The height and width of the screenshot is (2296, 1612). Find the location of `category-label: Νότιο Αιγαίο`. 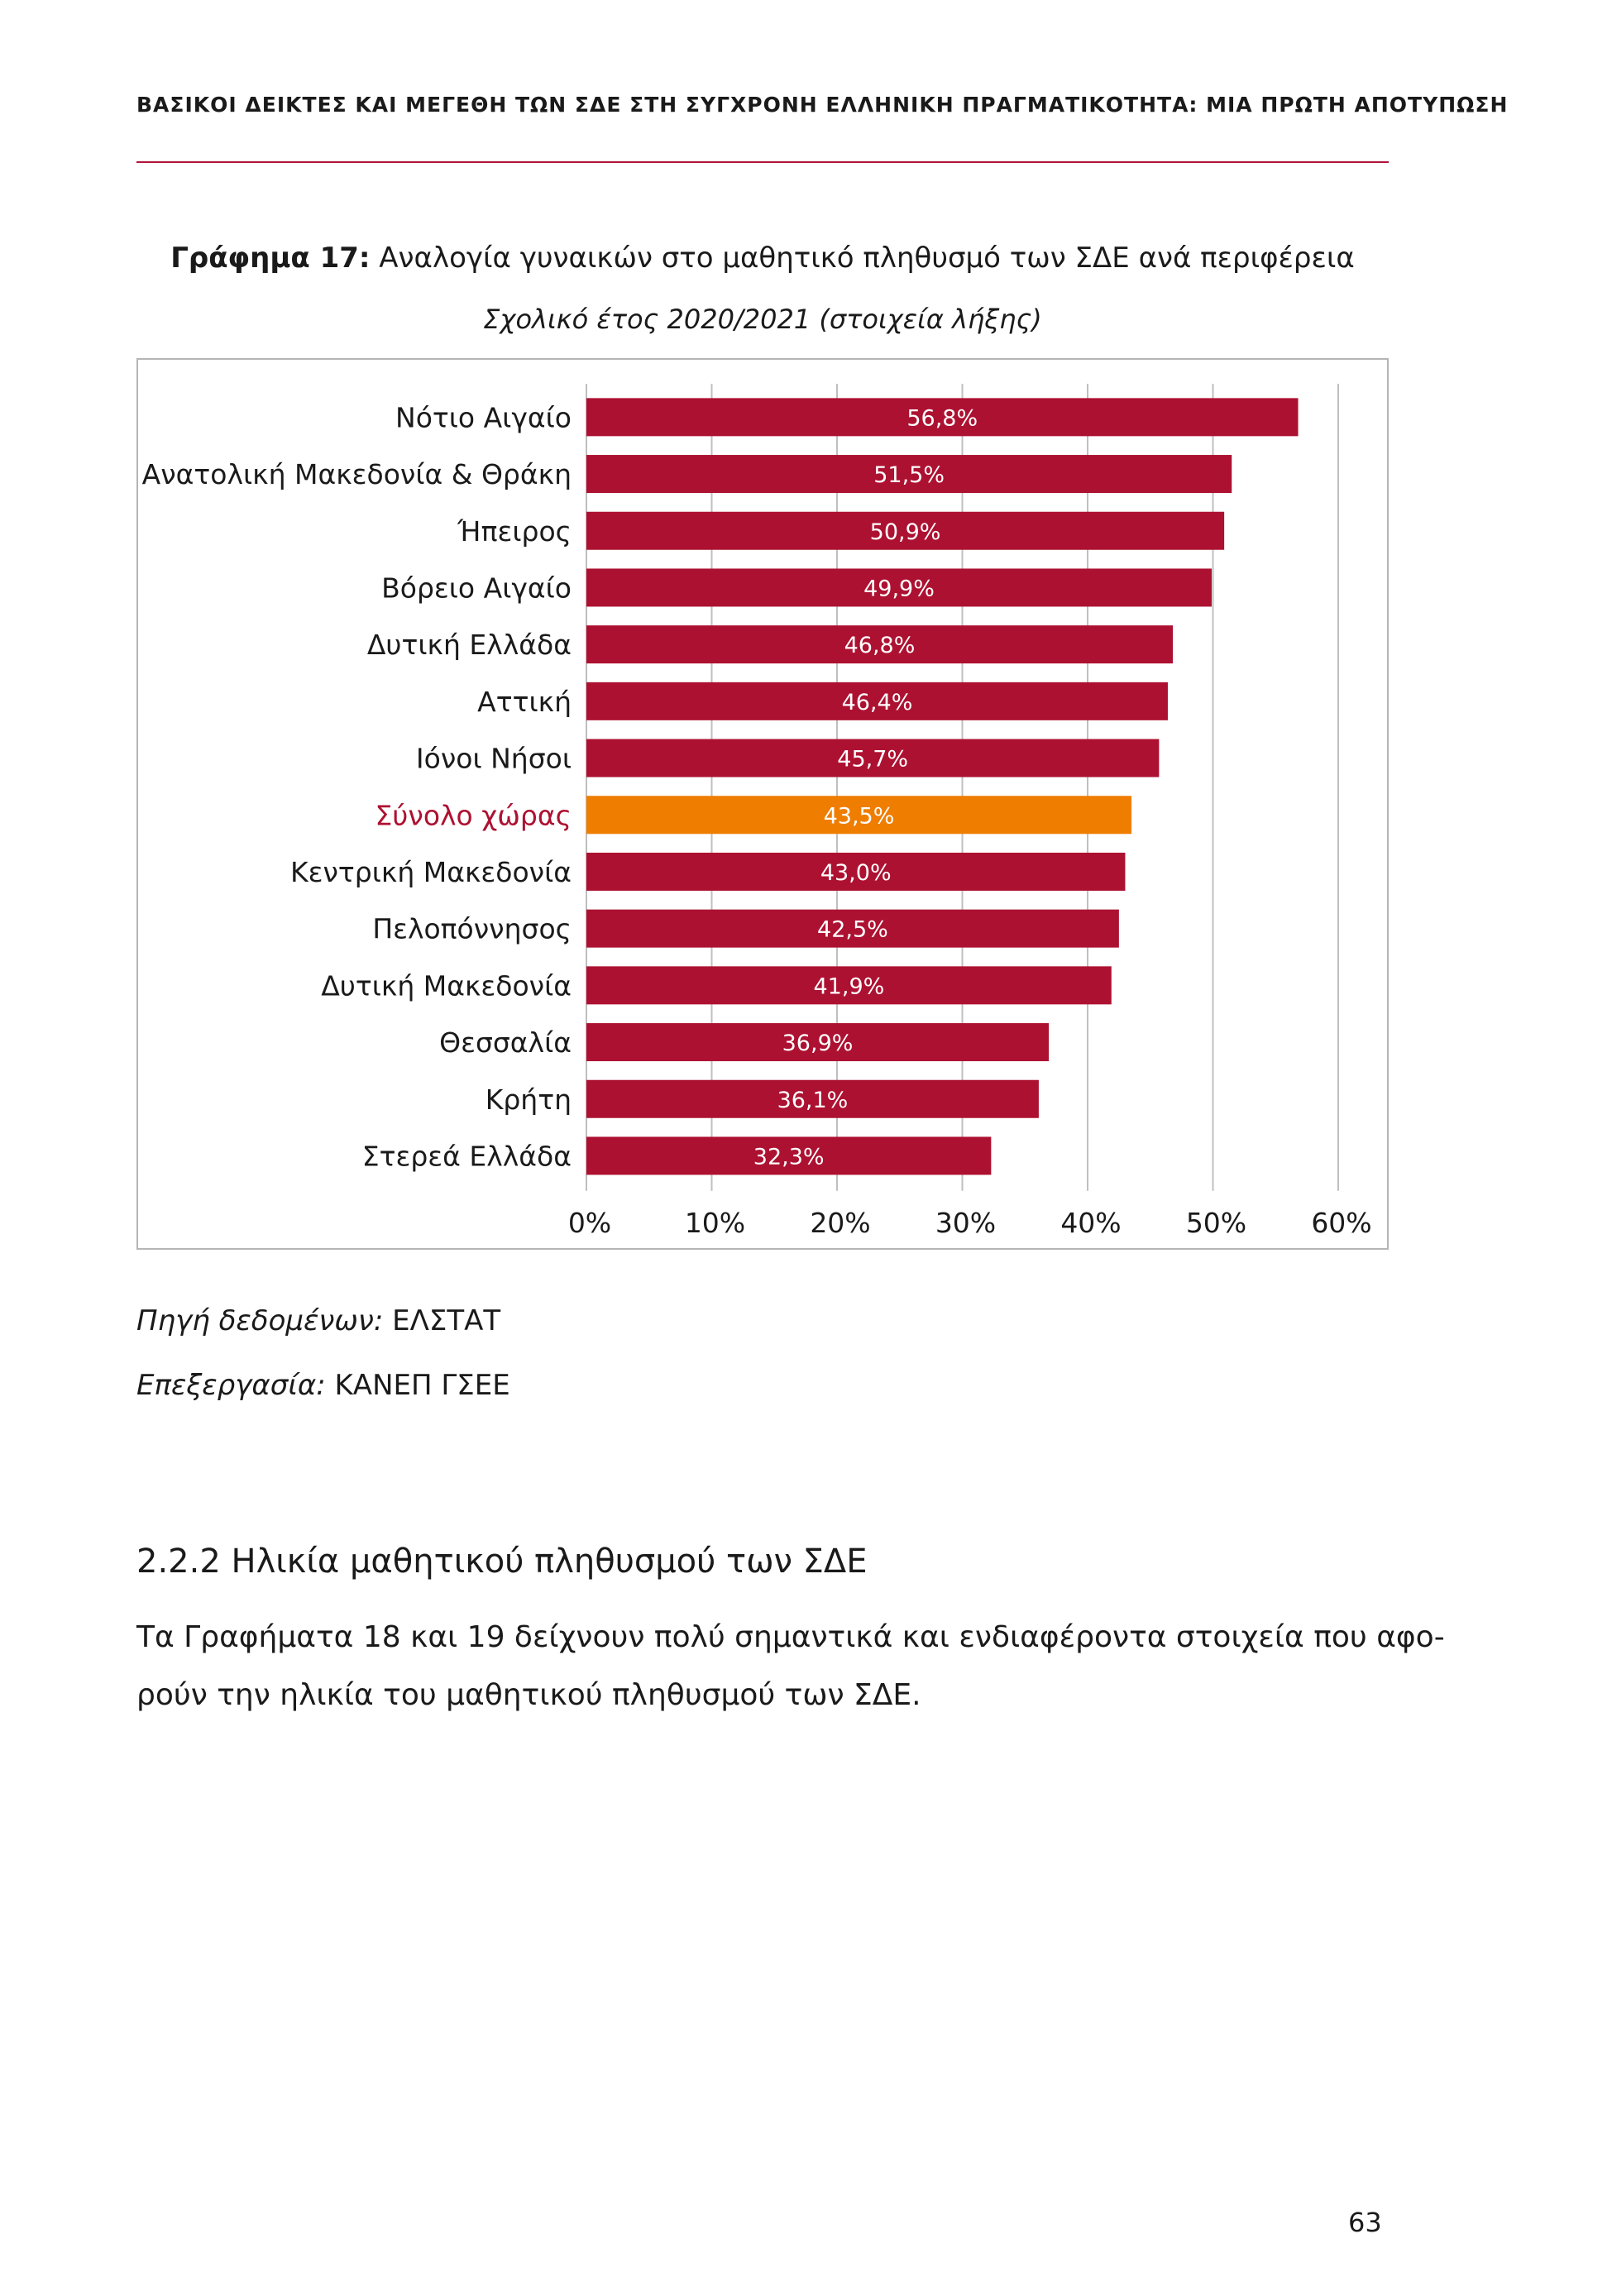

category-label: Νότιο Αιγαίο is located at coordinates (483, 417).